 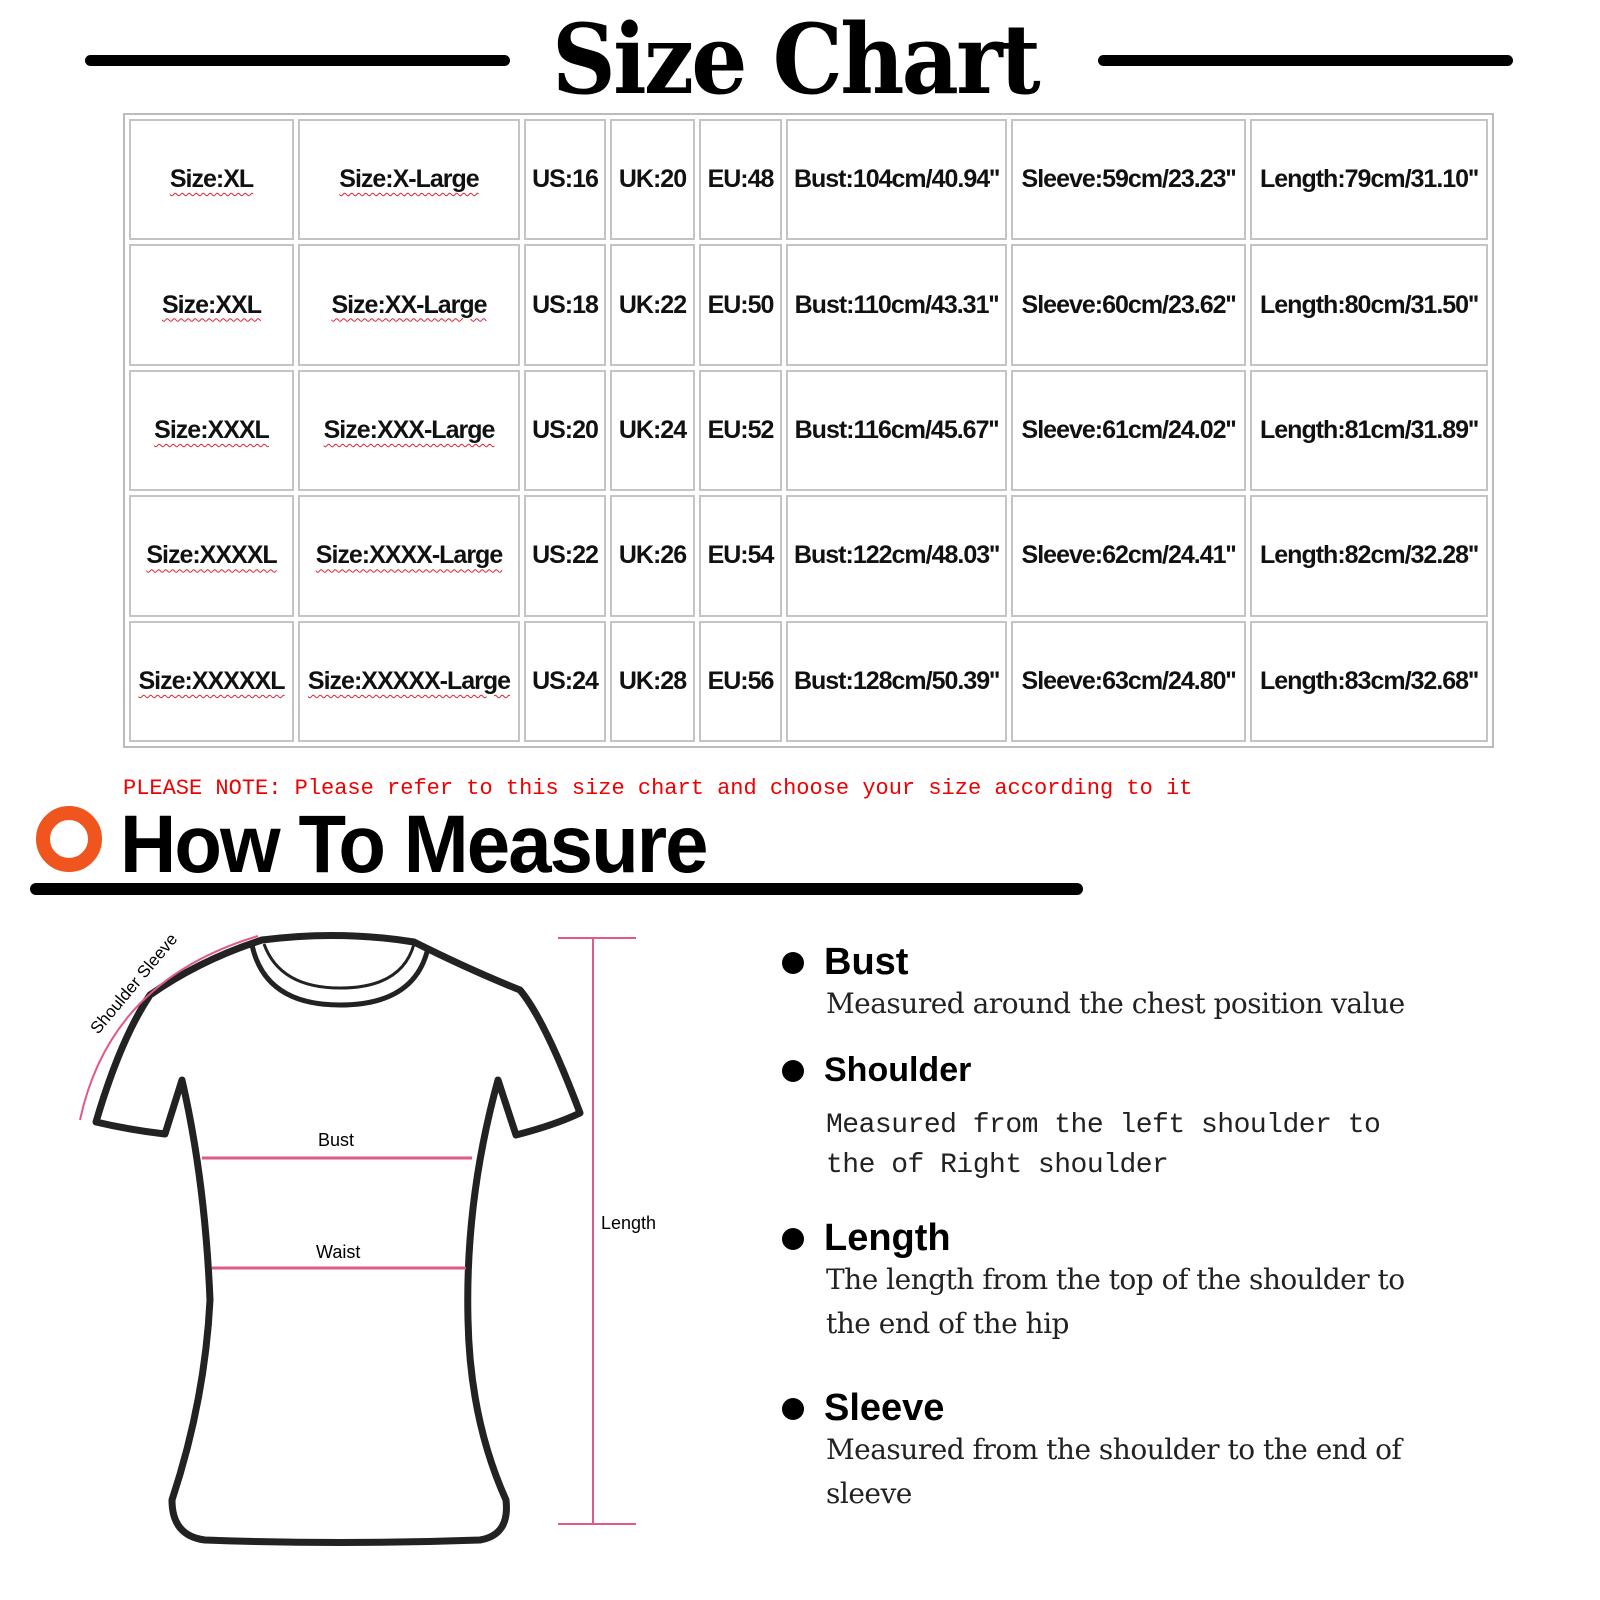 I want to click on table-cell: Size:XXXXX-Large, so click(x=409, y=681).